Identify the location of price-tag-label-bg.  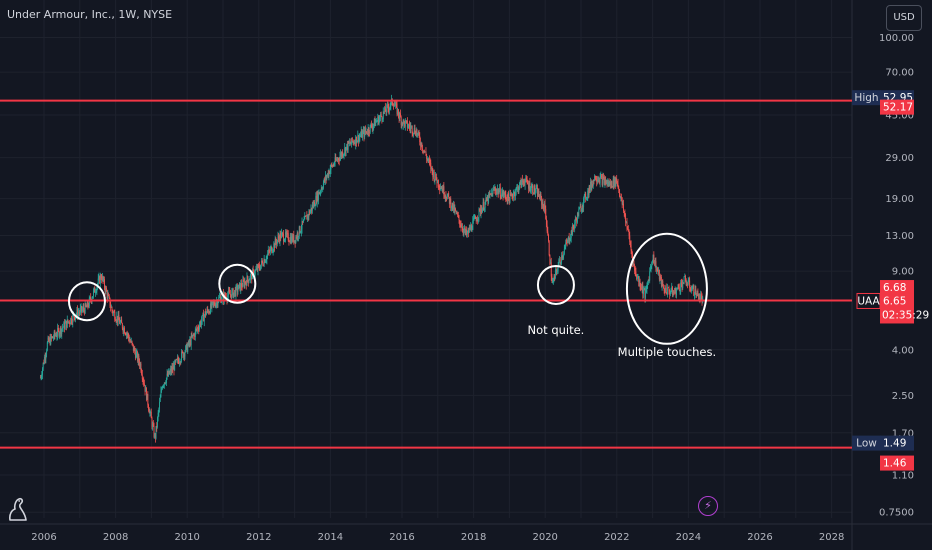
(866, 98).